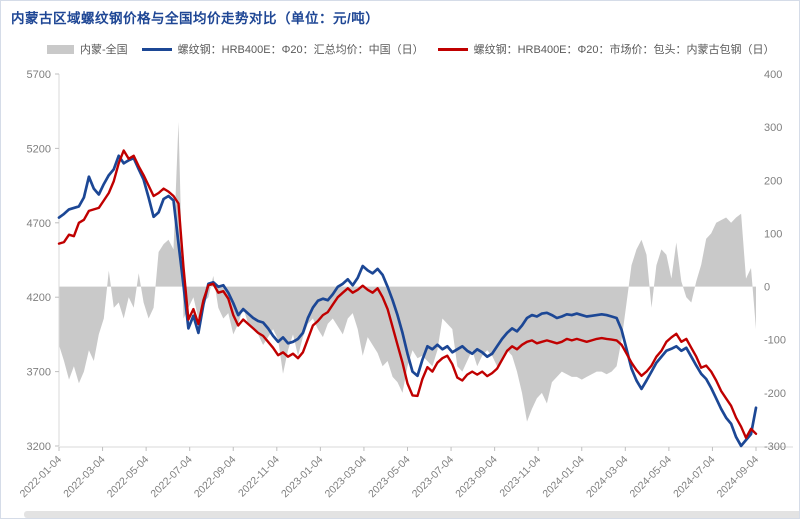 The image size is (800, 519). Describe the element at coordinates (411, 514) in the screenshot. I see `horizontal-scrollbar` at that location.